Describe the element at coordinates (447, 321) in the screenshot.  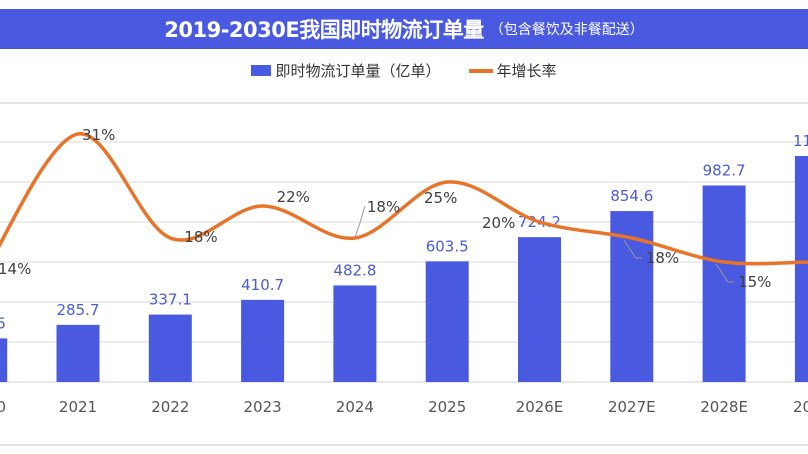
I see `bar-2025` at that location.